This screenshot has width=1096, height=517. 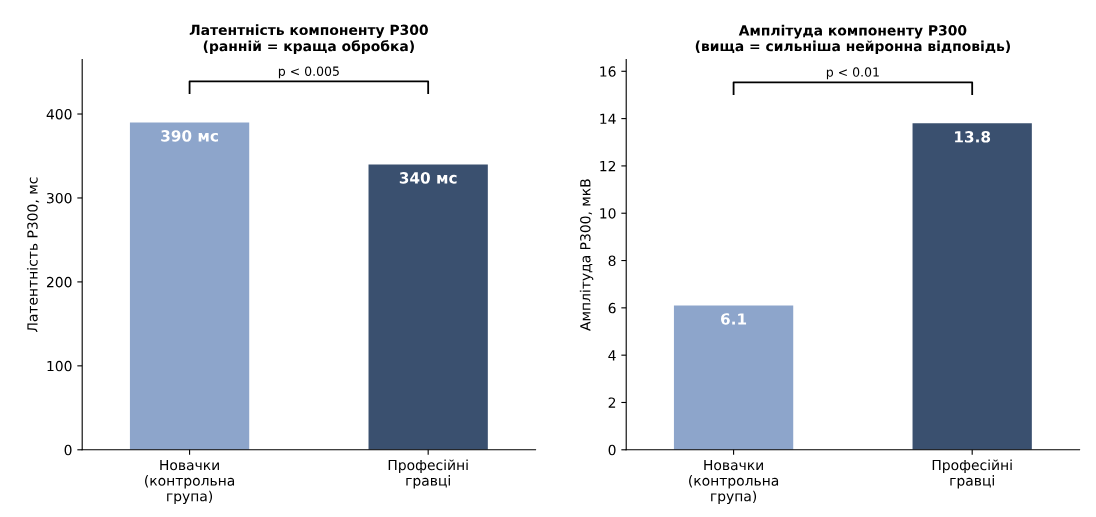 I want to click on y-tick-label: 14, so click(x=608, y=118).